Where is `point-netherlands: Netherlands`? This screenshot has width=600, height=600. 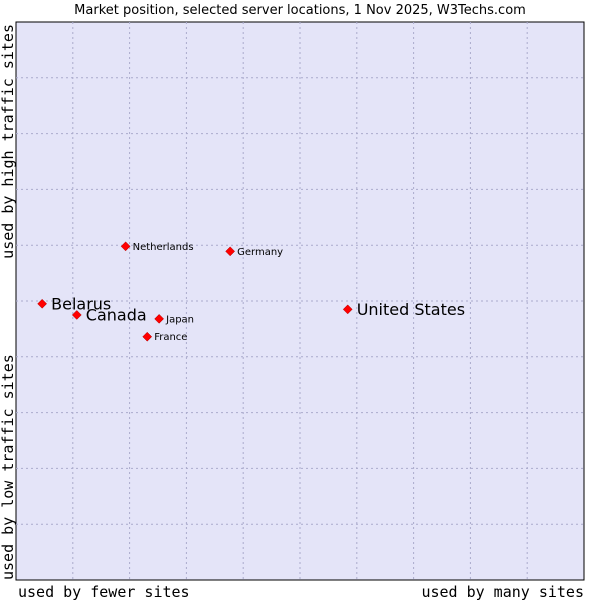 point-netherlands: Netherlands is located at coordinates (157, 247).